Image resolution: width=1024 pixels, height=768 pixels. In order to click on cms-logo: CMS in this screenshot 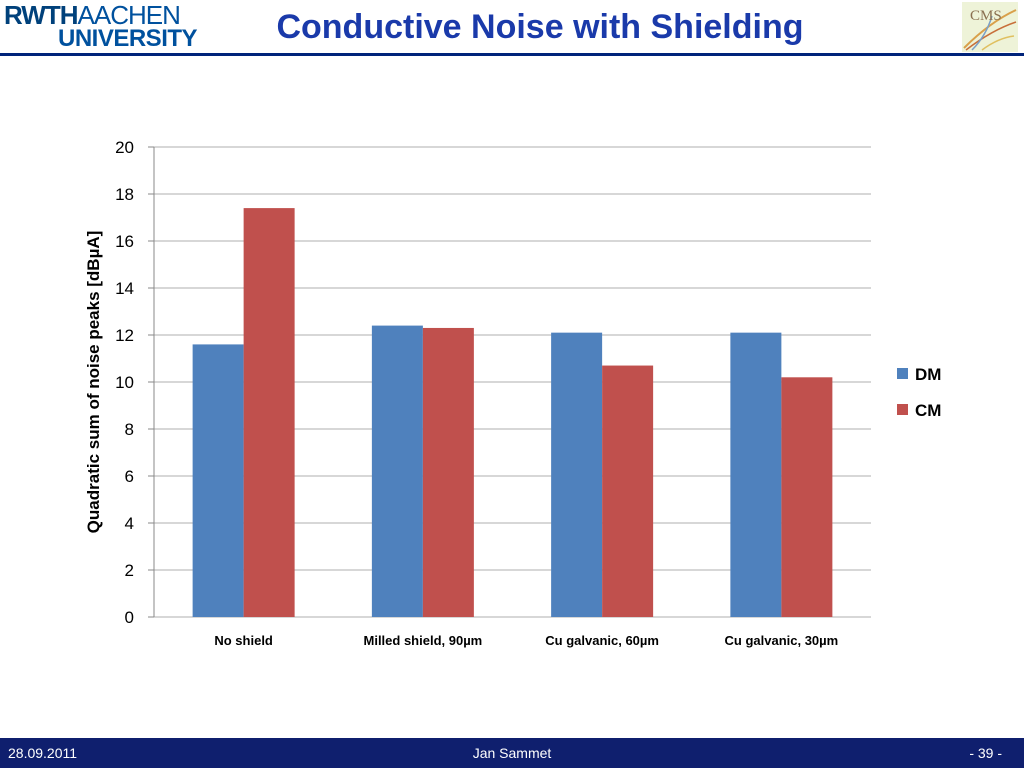, I will do `click(990, 27)`.